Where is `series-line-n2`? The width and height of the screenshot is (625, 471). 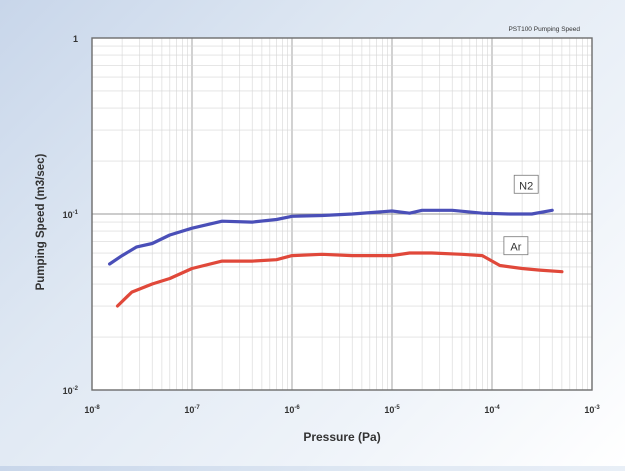
series-line-n2 is located at coordinates (331, 237).